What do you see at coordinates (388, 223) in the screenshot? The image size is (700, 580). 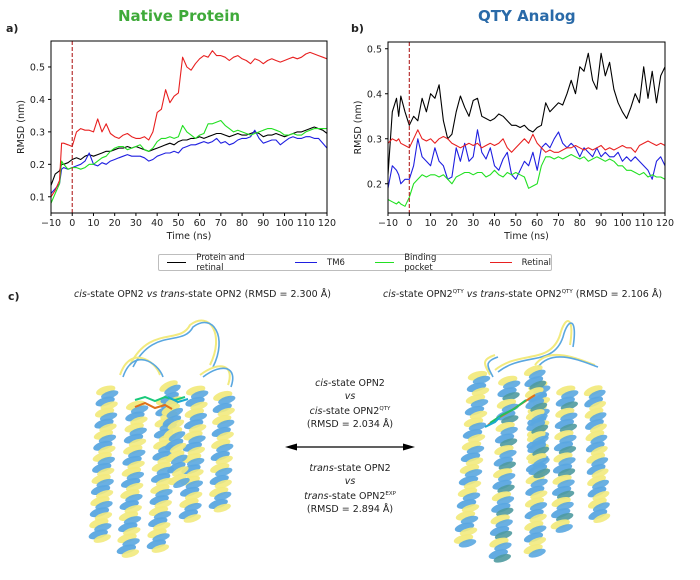 I see `x-tick-label: −10` at bounding box center [388, 223].